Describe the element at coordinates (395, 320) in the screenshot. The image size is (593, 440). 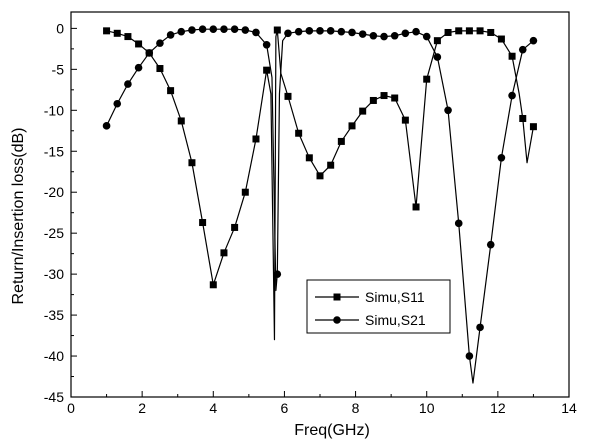
I see `legend-label-s21: Simu,S21` at that location.